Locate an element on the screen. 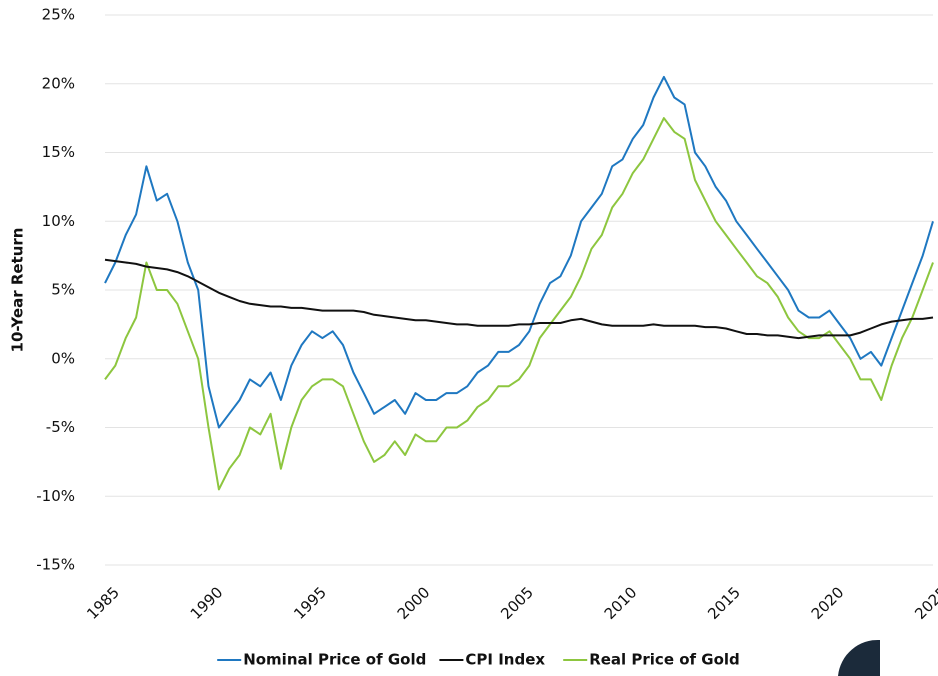  y-tick-label: 15% is located at coordinates (58, 152).